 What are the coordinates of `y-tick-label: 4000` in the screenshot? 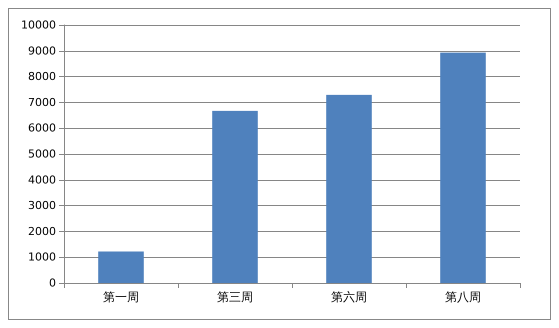 It's located at (42, 179).